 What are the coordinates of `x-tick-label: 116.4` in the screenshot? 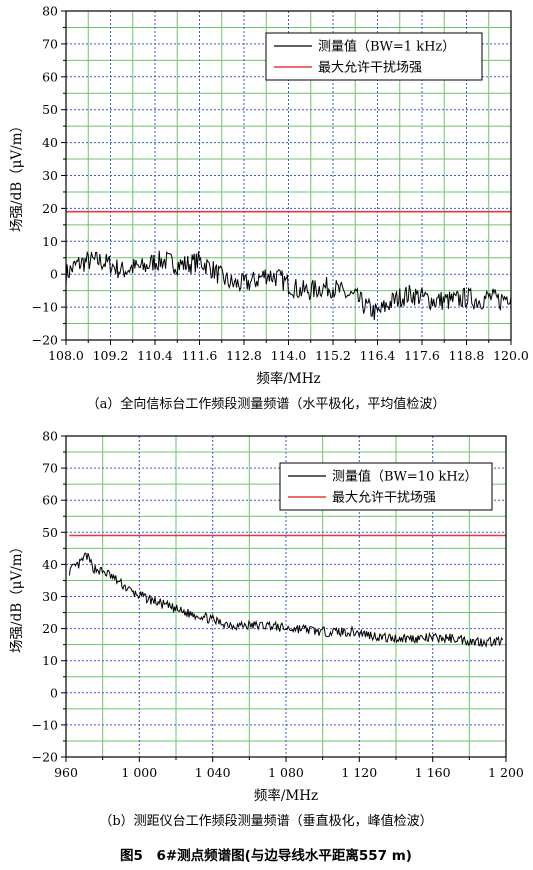 It's located at (378, 355).